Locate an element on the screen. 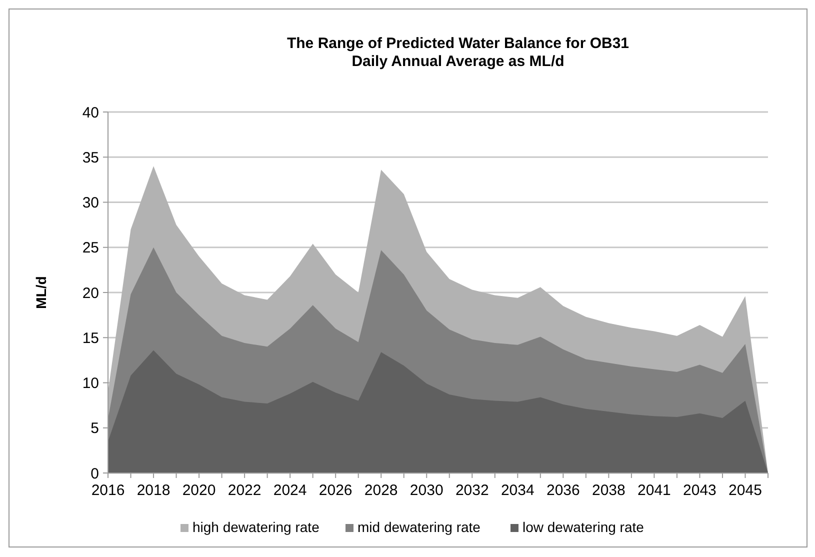  y-tick-label: 5 is located at coordinates (94, 429).